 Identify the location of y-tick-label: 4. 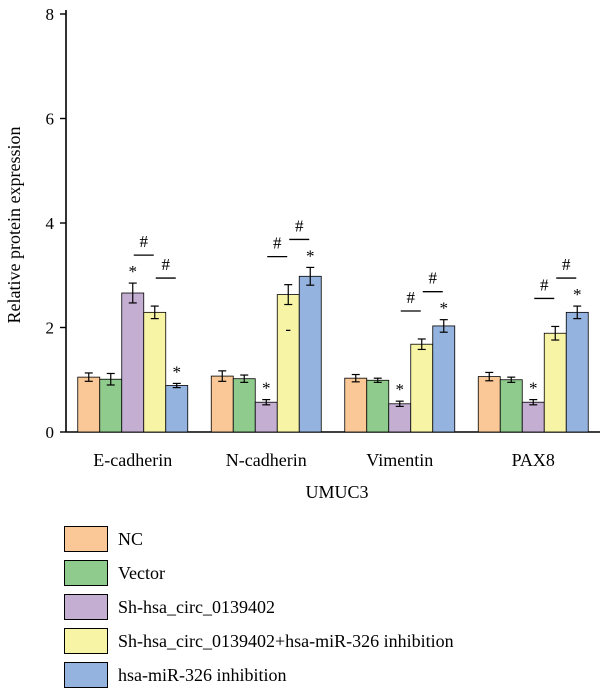
(50, 223).